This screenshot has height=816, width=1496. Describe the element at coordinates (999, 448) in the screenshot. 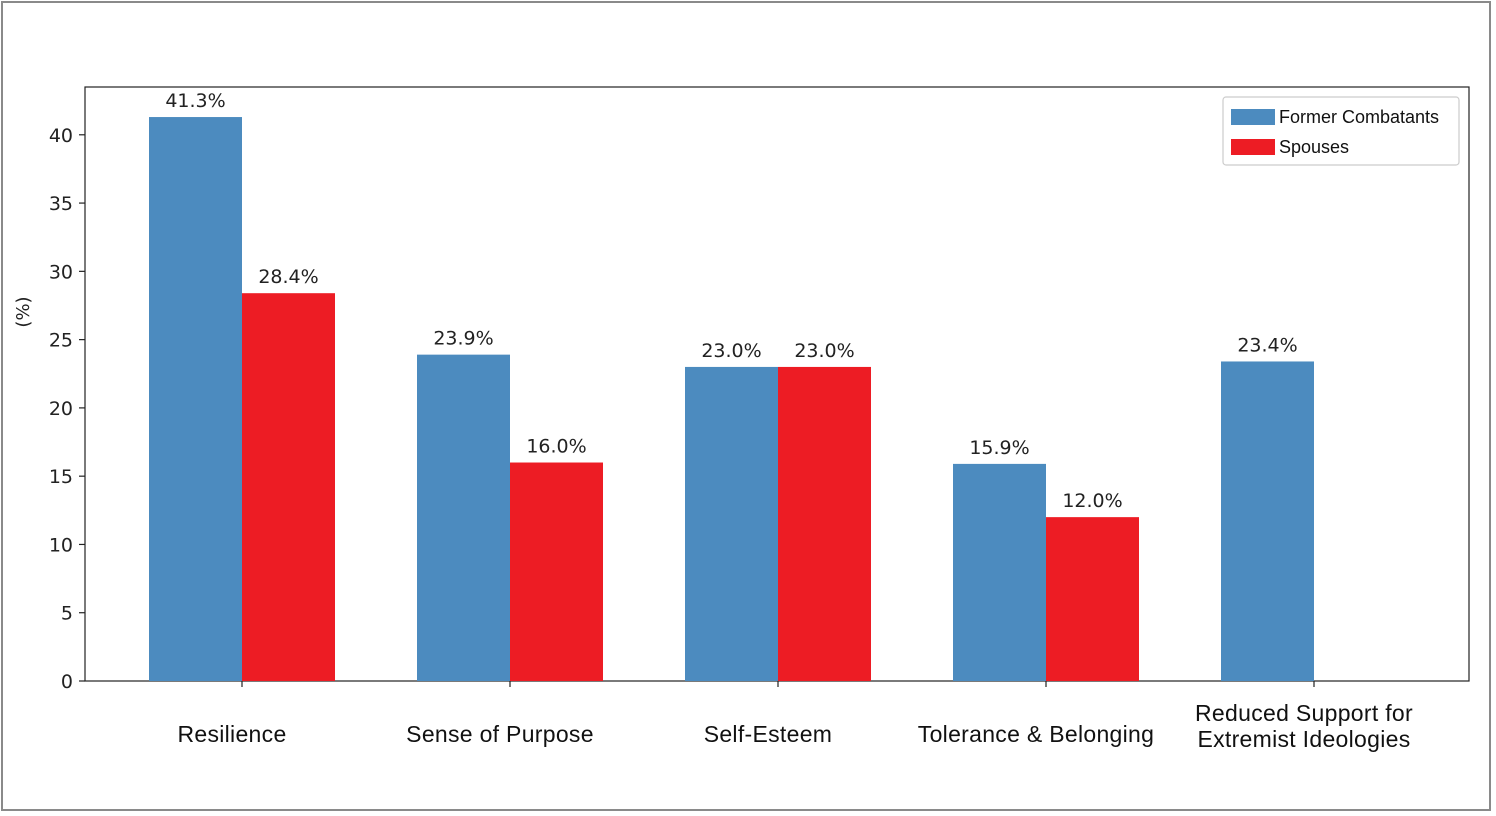

I see `data-label: 15.9%` at that location.